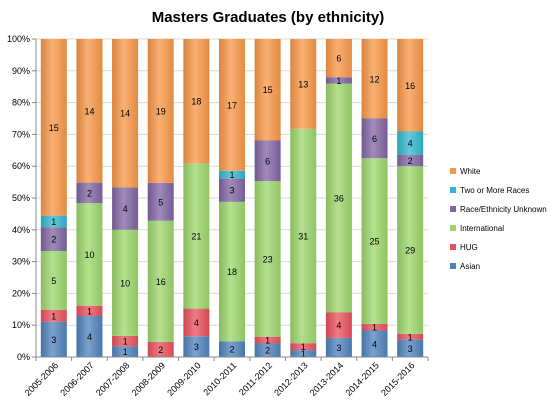  I want to click on y-tick-label: 90%, so click(21, 71).